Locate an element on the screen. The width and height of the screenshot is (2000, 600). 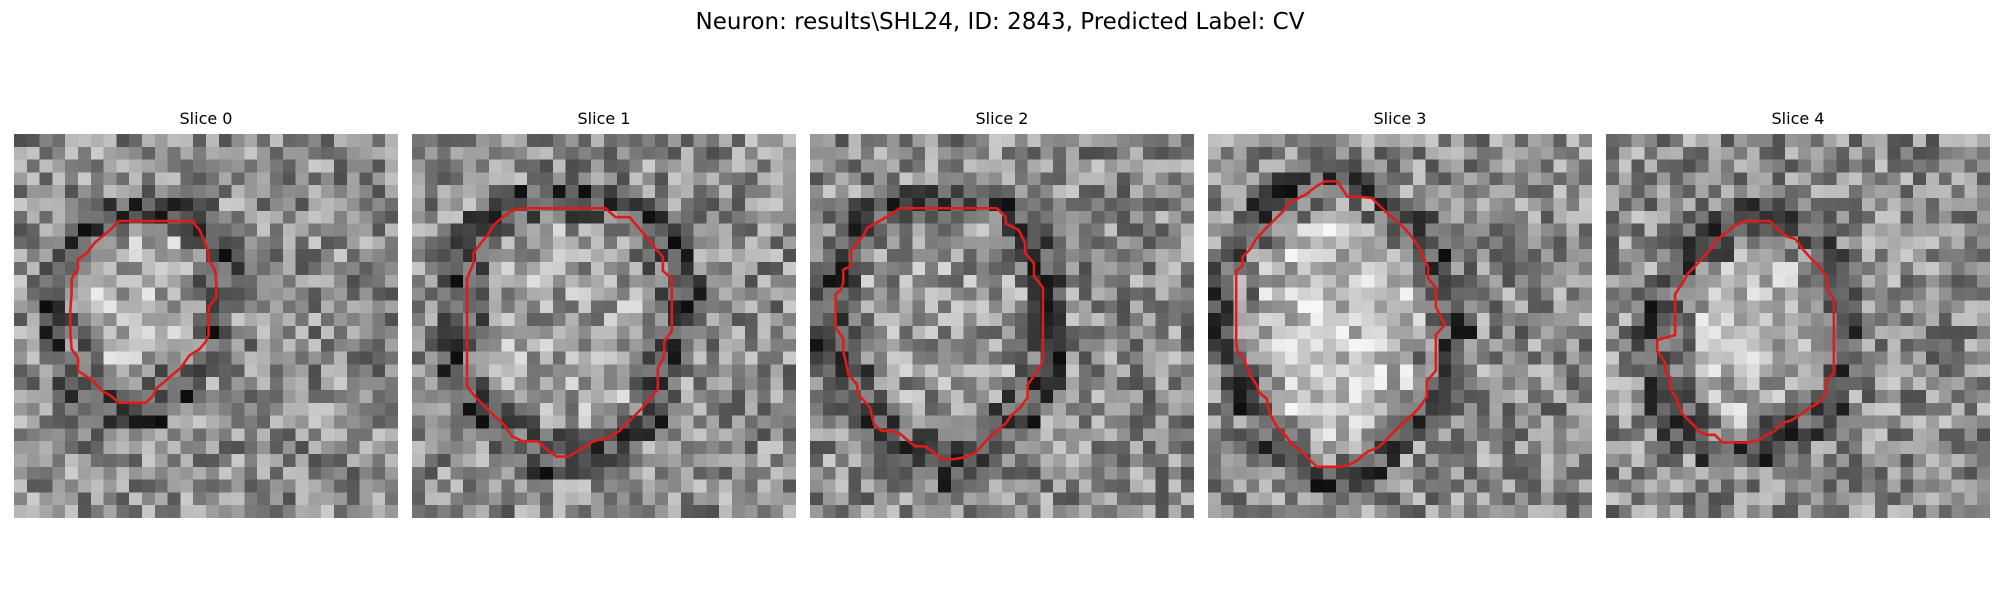
slice-panel-0: Slice 0 is located at coordinates (206, 312).